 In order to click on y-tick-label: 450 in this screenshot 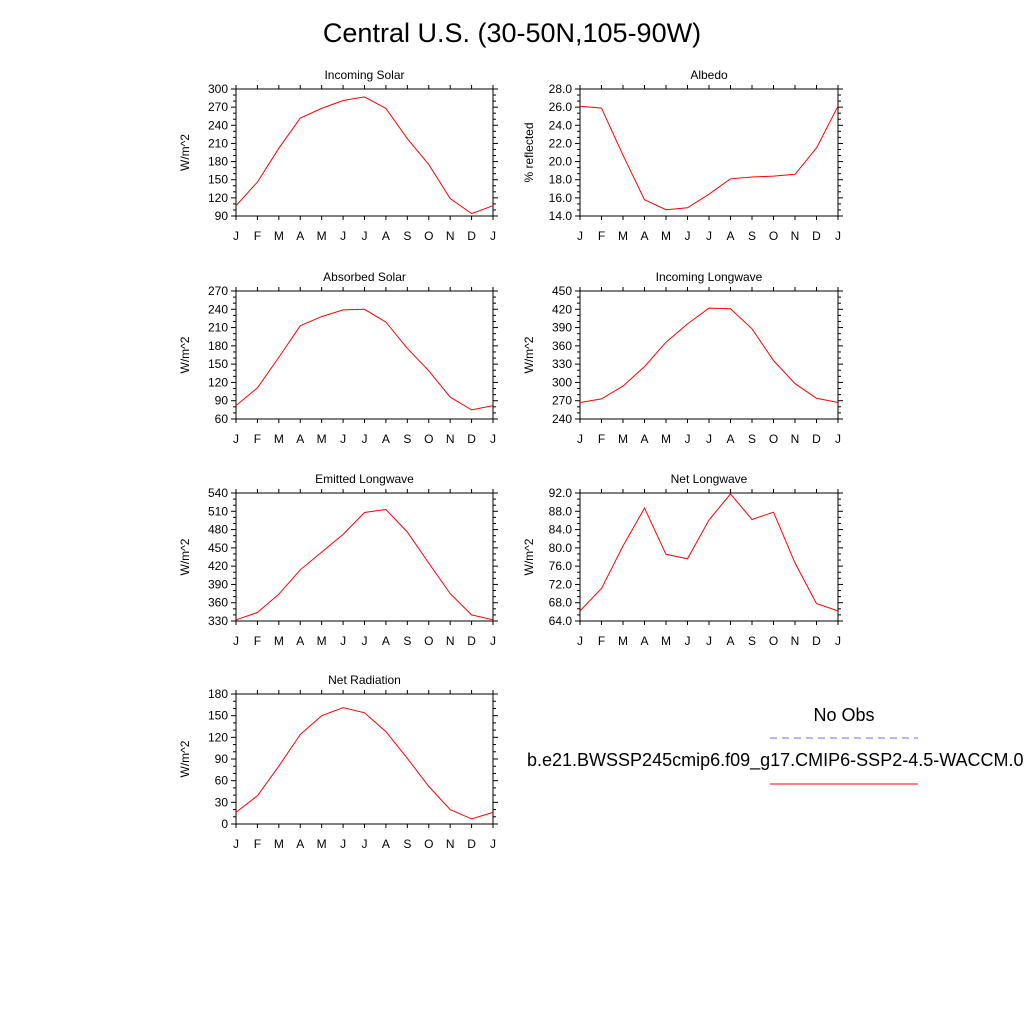, I will do `click(562, 291)`.